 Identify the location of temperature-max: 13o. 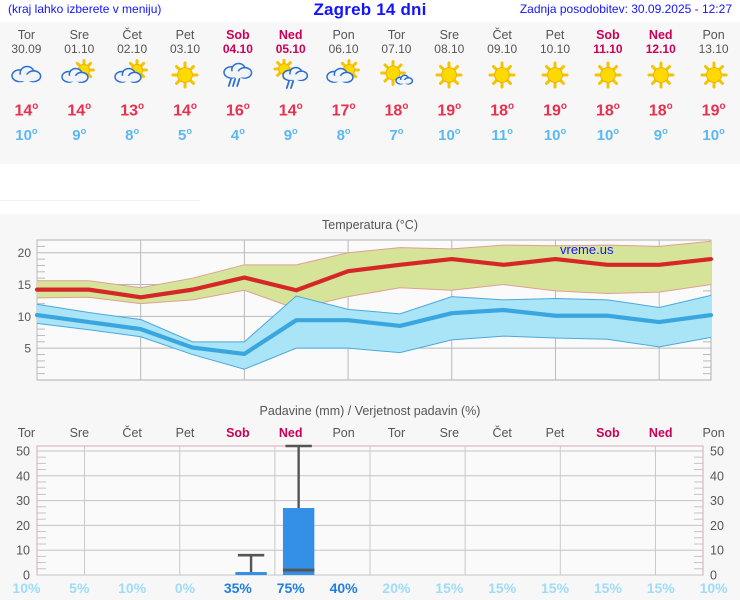
(132, 110).